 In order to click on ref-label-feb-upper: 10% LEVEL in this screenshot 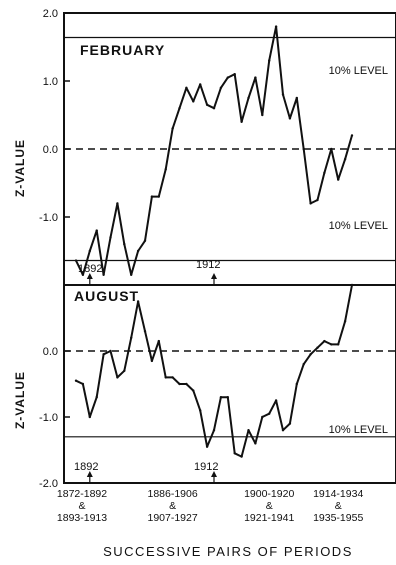, I will do `click(358, 71)`.